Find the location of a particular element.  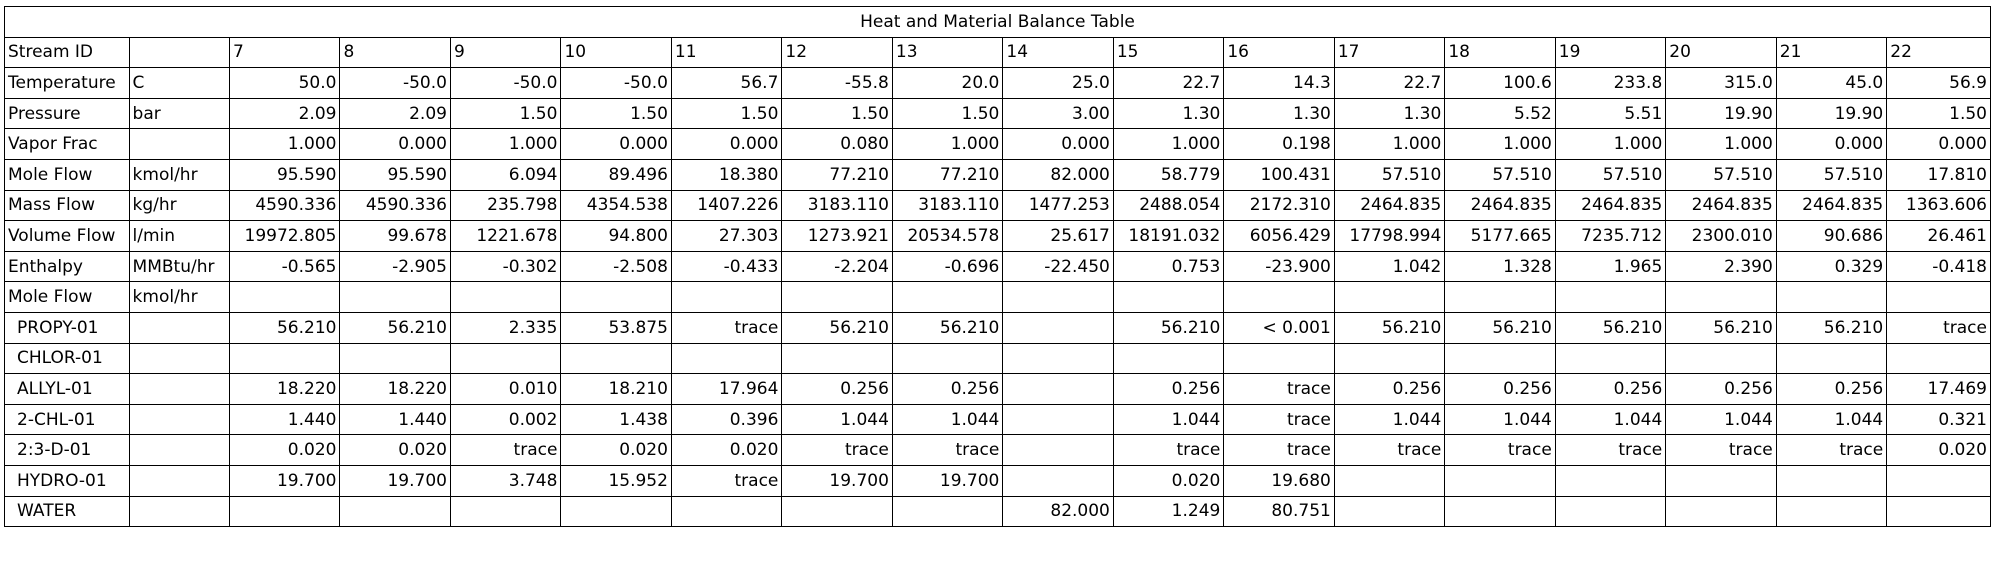

stream-id-cell: 11 is located at coordinates (726, 52).